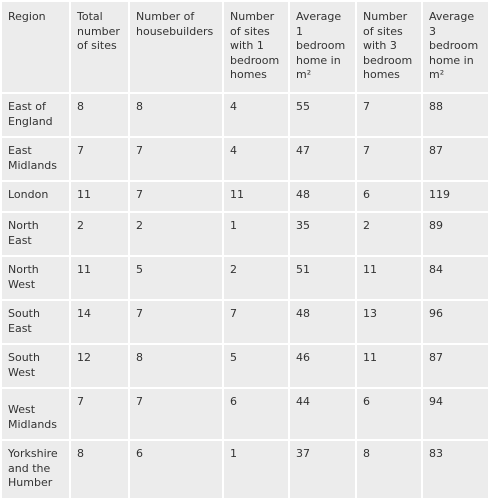  What do you see at coordinates (256, 196) in the screenshot?
I see `cell-sites-1-bed: 11` at bounding box center [256, 196].